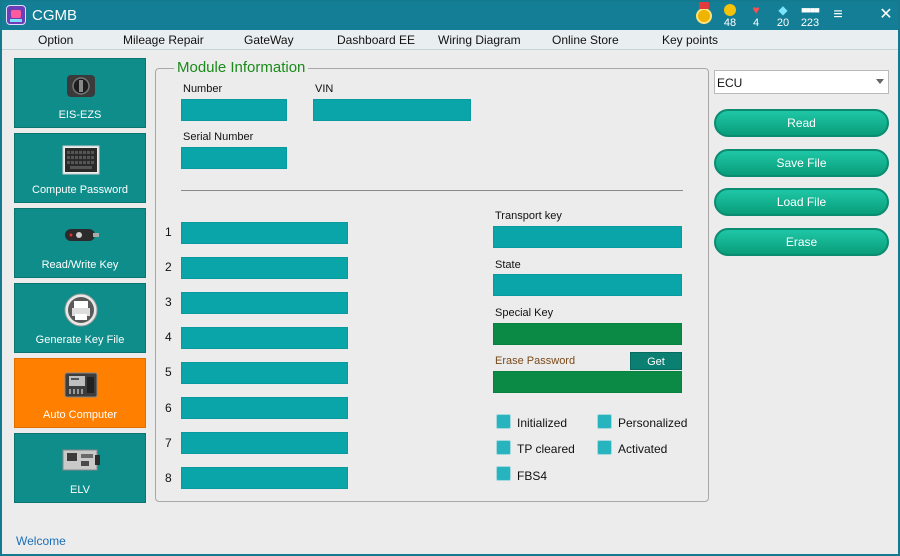 The width and height of the screenshot is (900, 556). Describe the element at coordinates (801, 242) in the screenshot. I see `erase-button: Erase` at that location.